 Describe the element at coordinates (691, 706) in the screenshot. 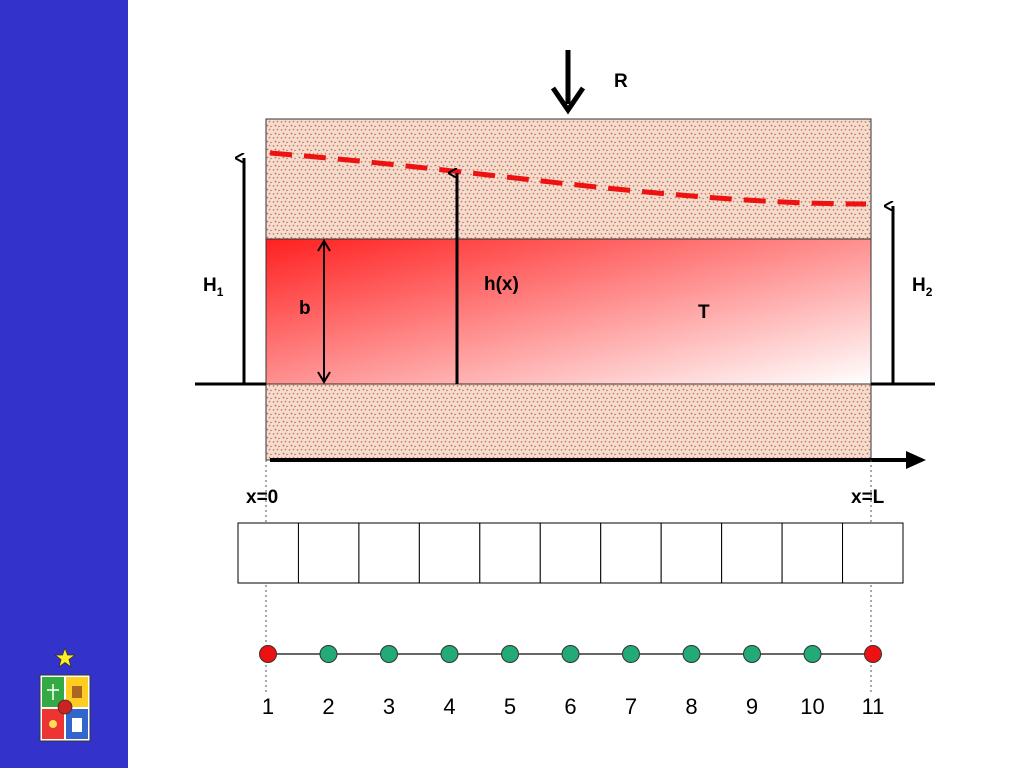

I see `node-number-label: 8` at that location.